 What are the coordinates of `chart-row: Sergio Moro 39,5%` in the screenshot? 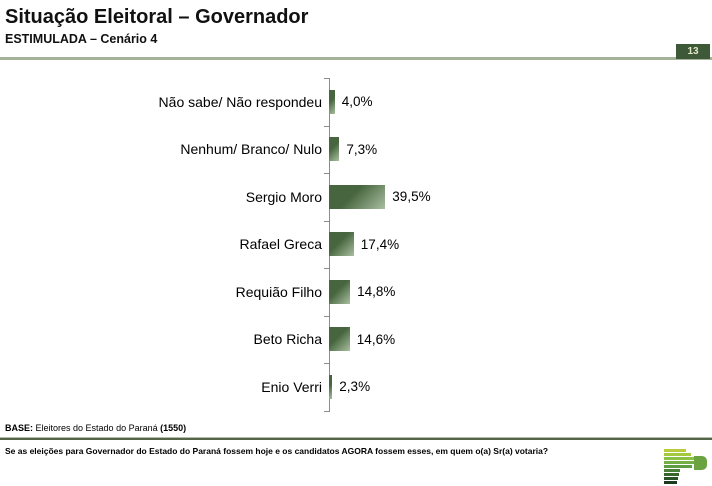 It's located at (356, 197).